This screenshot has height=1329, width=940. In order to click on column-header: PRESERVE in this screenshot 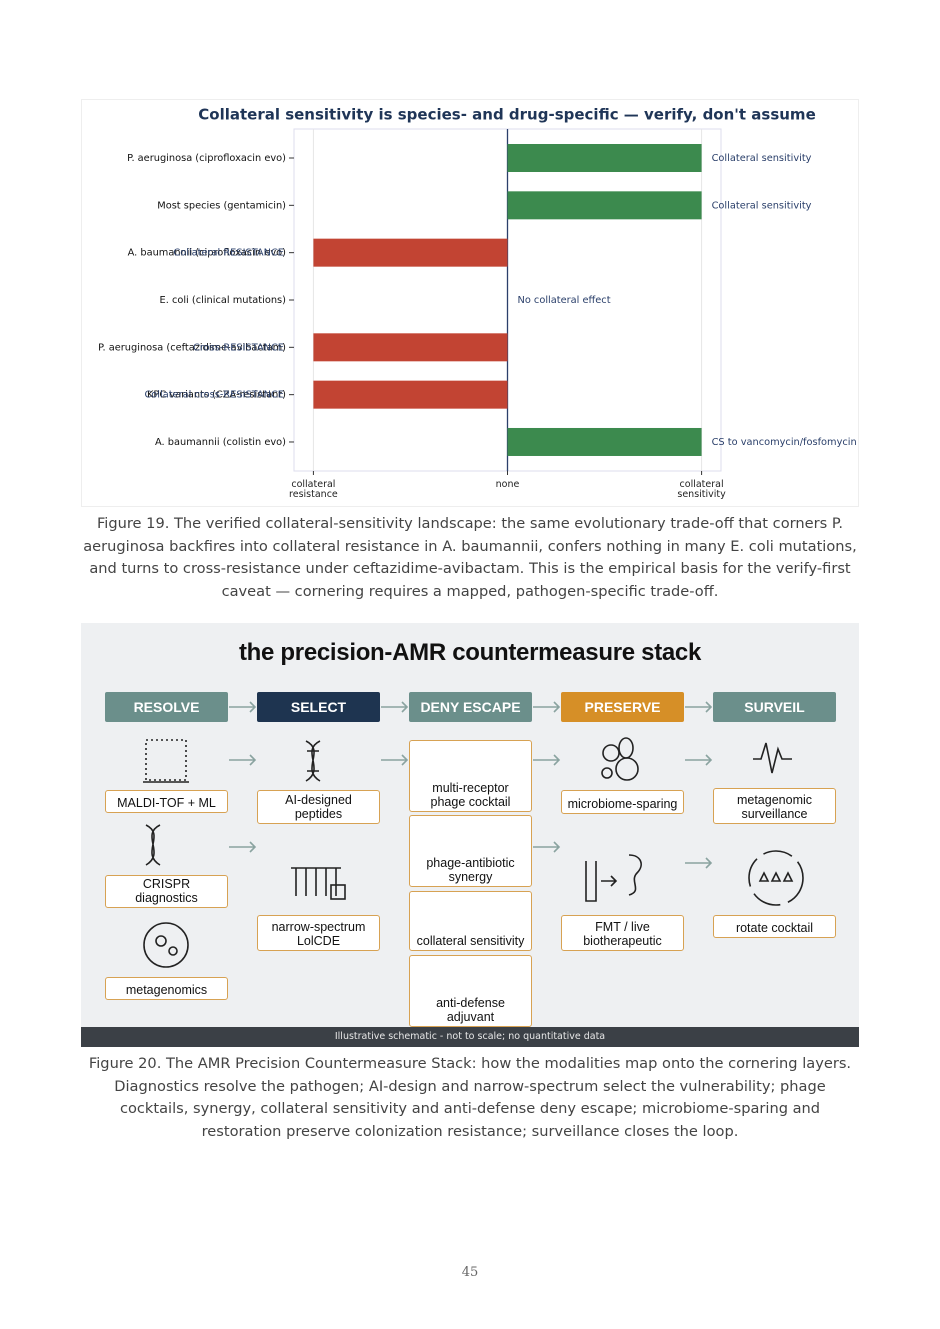, I will do `click(622, 707)`.